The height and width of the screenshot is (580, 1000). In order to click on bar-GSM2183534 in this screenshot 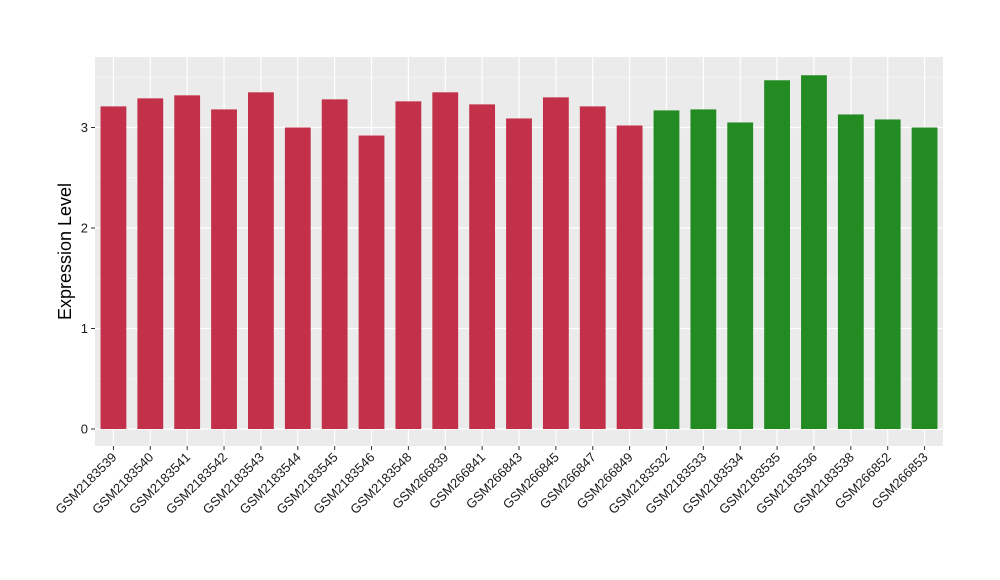, I will do `click(740, 275)`.